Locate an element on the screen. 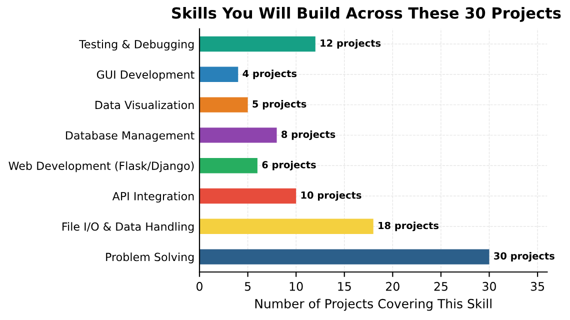 This screenshot has width=570, height=320. x-axis-title: Number of Projects Covering This Skill is located at coordinates (373, 304).